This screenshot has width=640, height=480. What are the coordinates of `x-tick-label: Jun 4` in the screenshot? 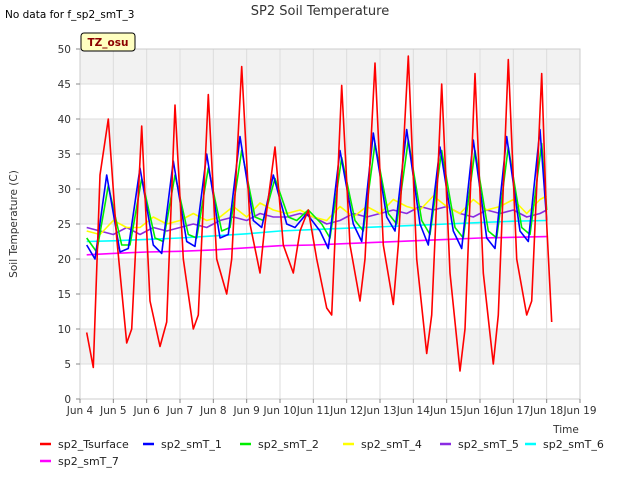 It's located at (80, 411).